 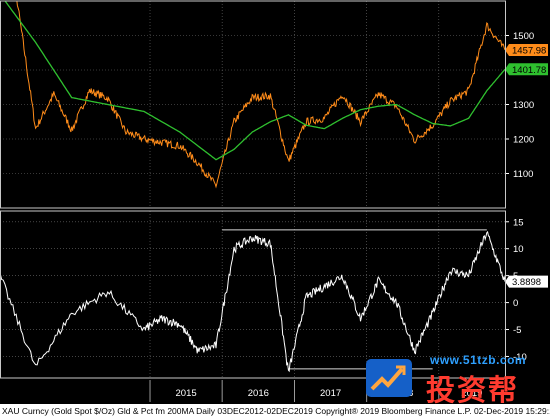 I want to click on last-value-label: 3.8898, so click(x=526, y=282).